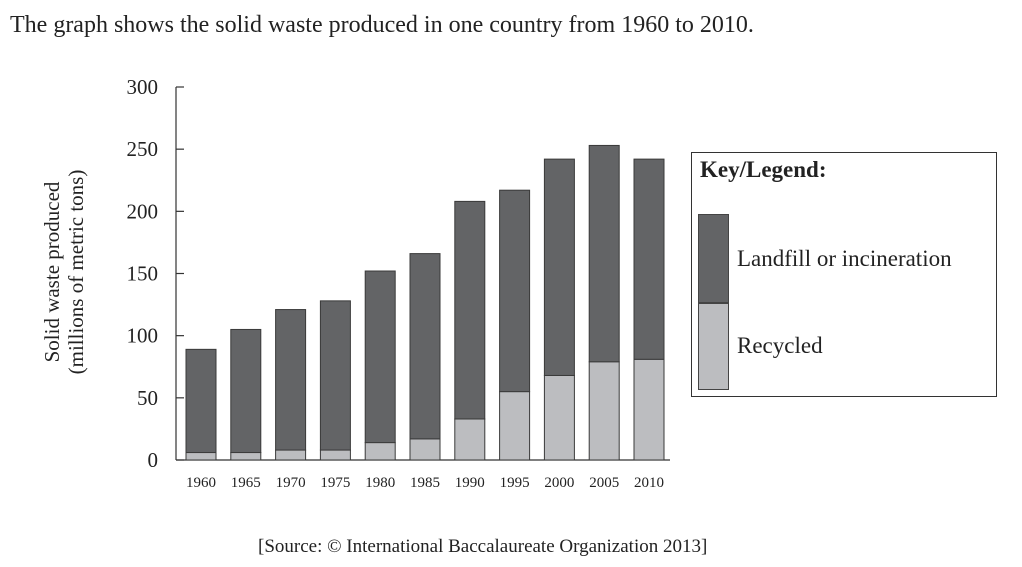 The image size is (1022, 567). What do you see at coordinates (604, 253) in the screenshot?
I see `bar-landfill-2005` at bounding box center [604, 253].